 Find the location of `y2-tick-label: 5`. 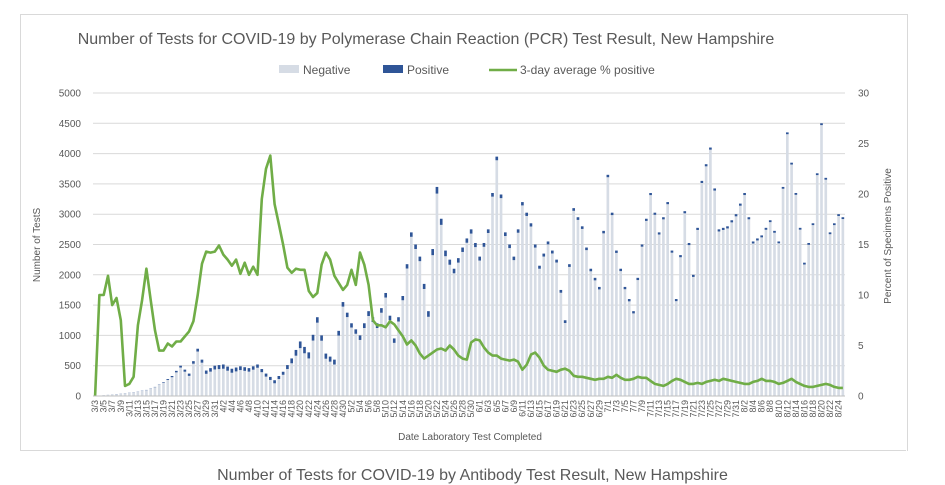

y2-tick-label: 5 is located at coordinates (861, 346).